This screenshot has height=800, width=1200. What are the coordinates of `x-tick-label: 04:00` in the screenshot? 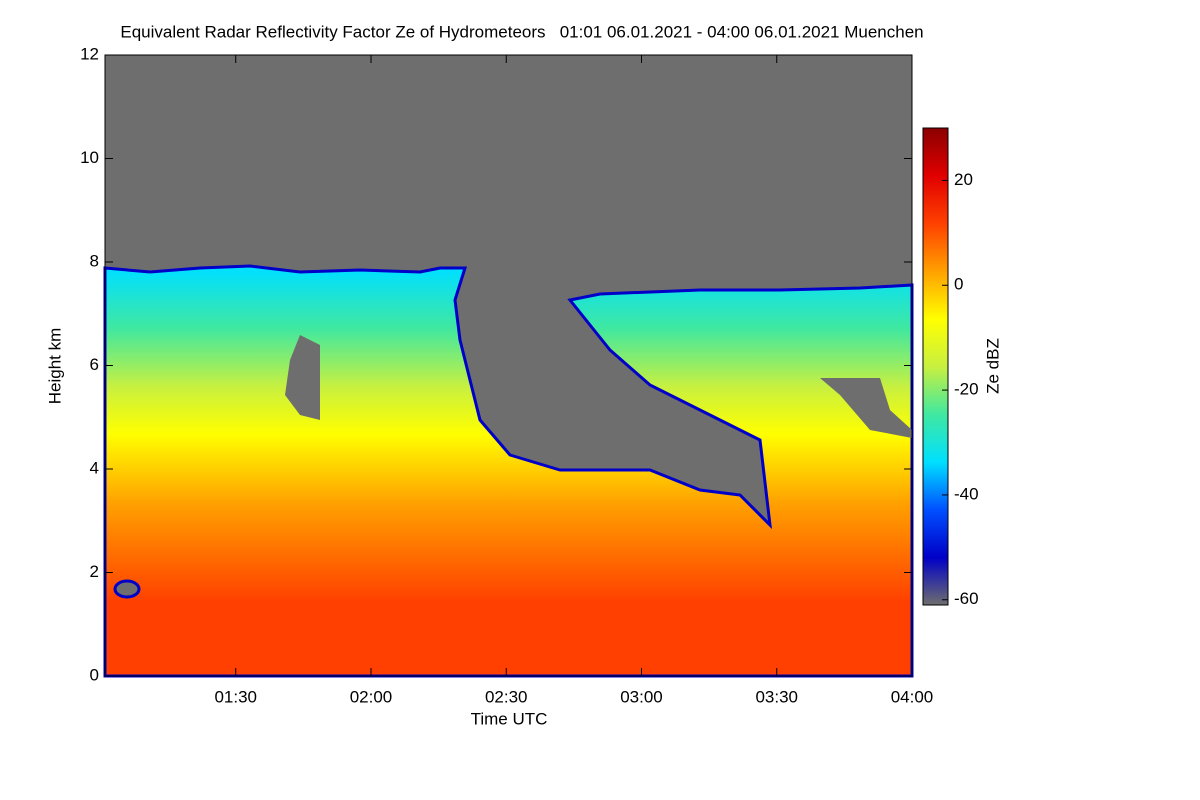 It's located at (912, 696).